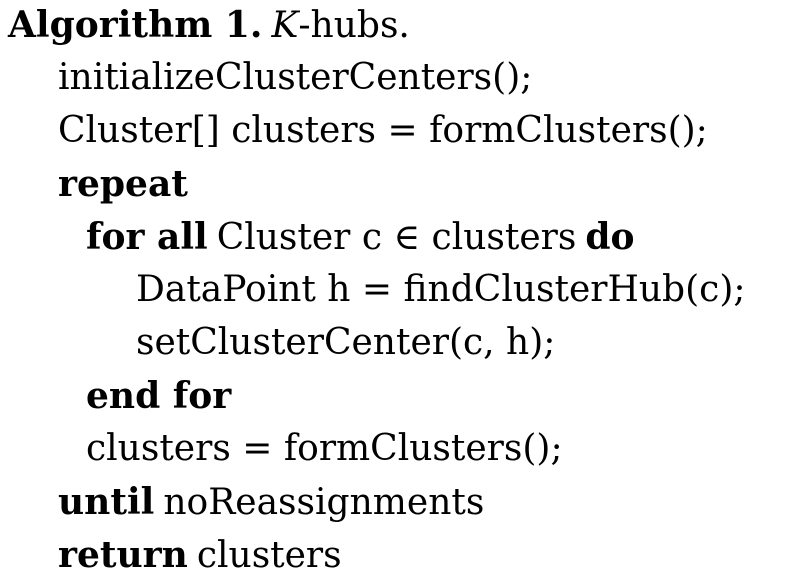 This screenshot has width=806, height=581. I want to click on code-line-4-text: Cluster c ∈ clusters, so click(396, 237).